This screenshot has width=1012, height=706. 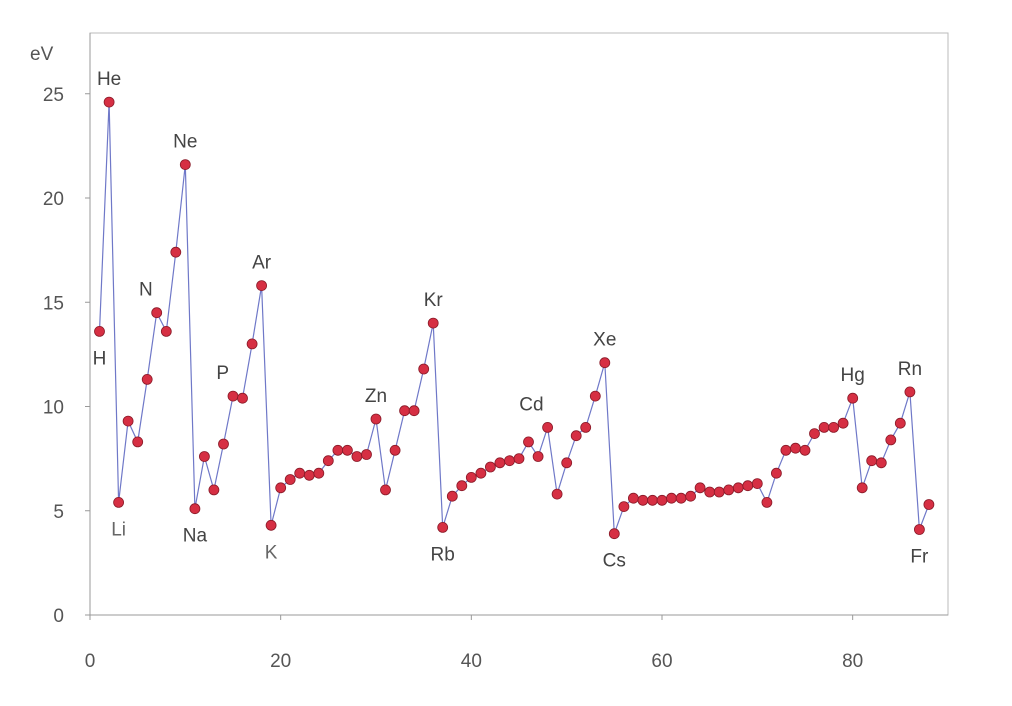 What do you see at coordinates (474, 643) in the screenshot?
I see `x-axis-ticks: 0 20 40 60 80` at bounding box center [474, 643].